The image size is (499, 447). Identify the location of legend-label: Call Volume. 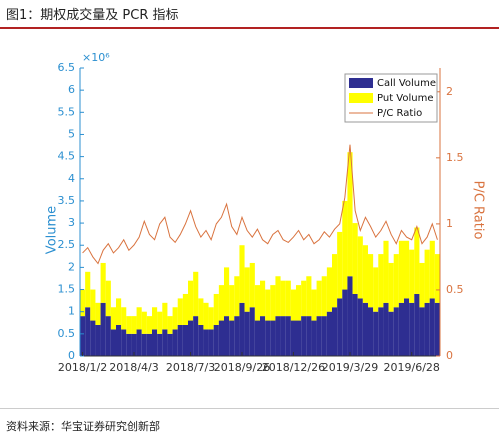
(406, 83).